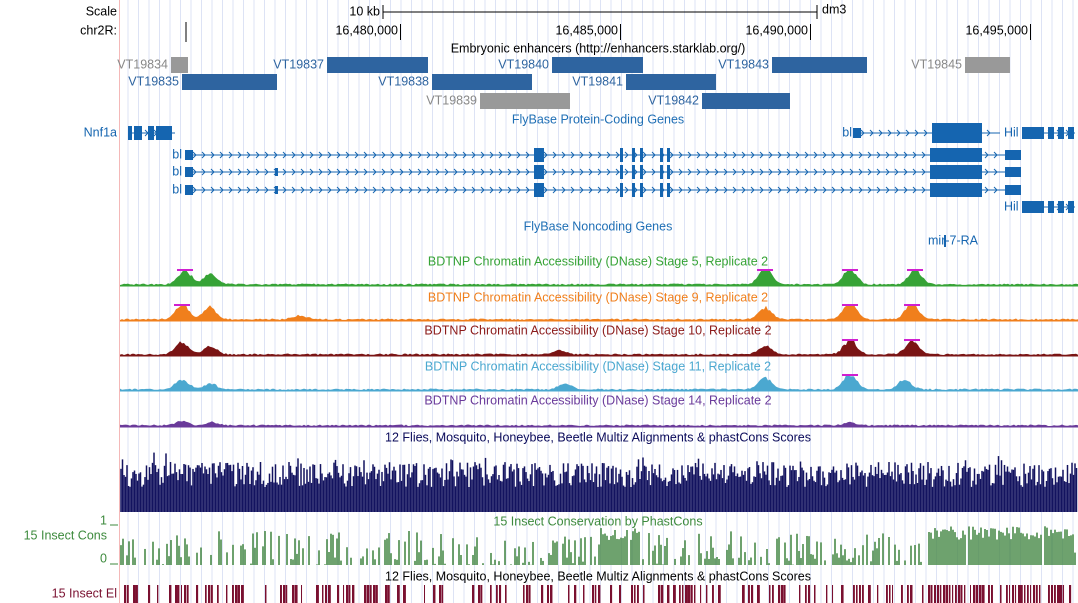 The image size is (1078, 603). I want to click on enhancer-label: VT19838, so click(403, 81).